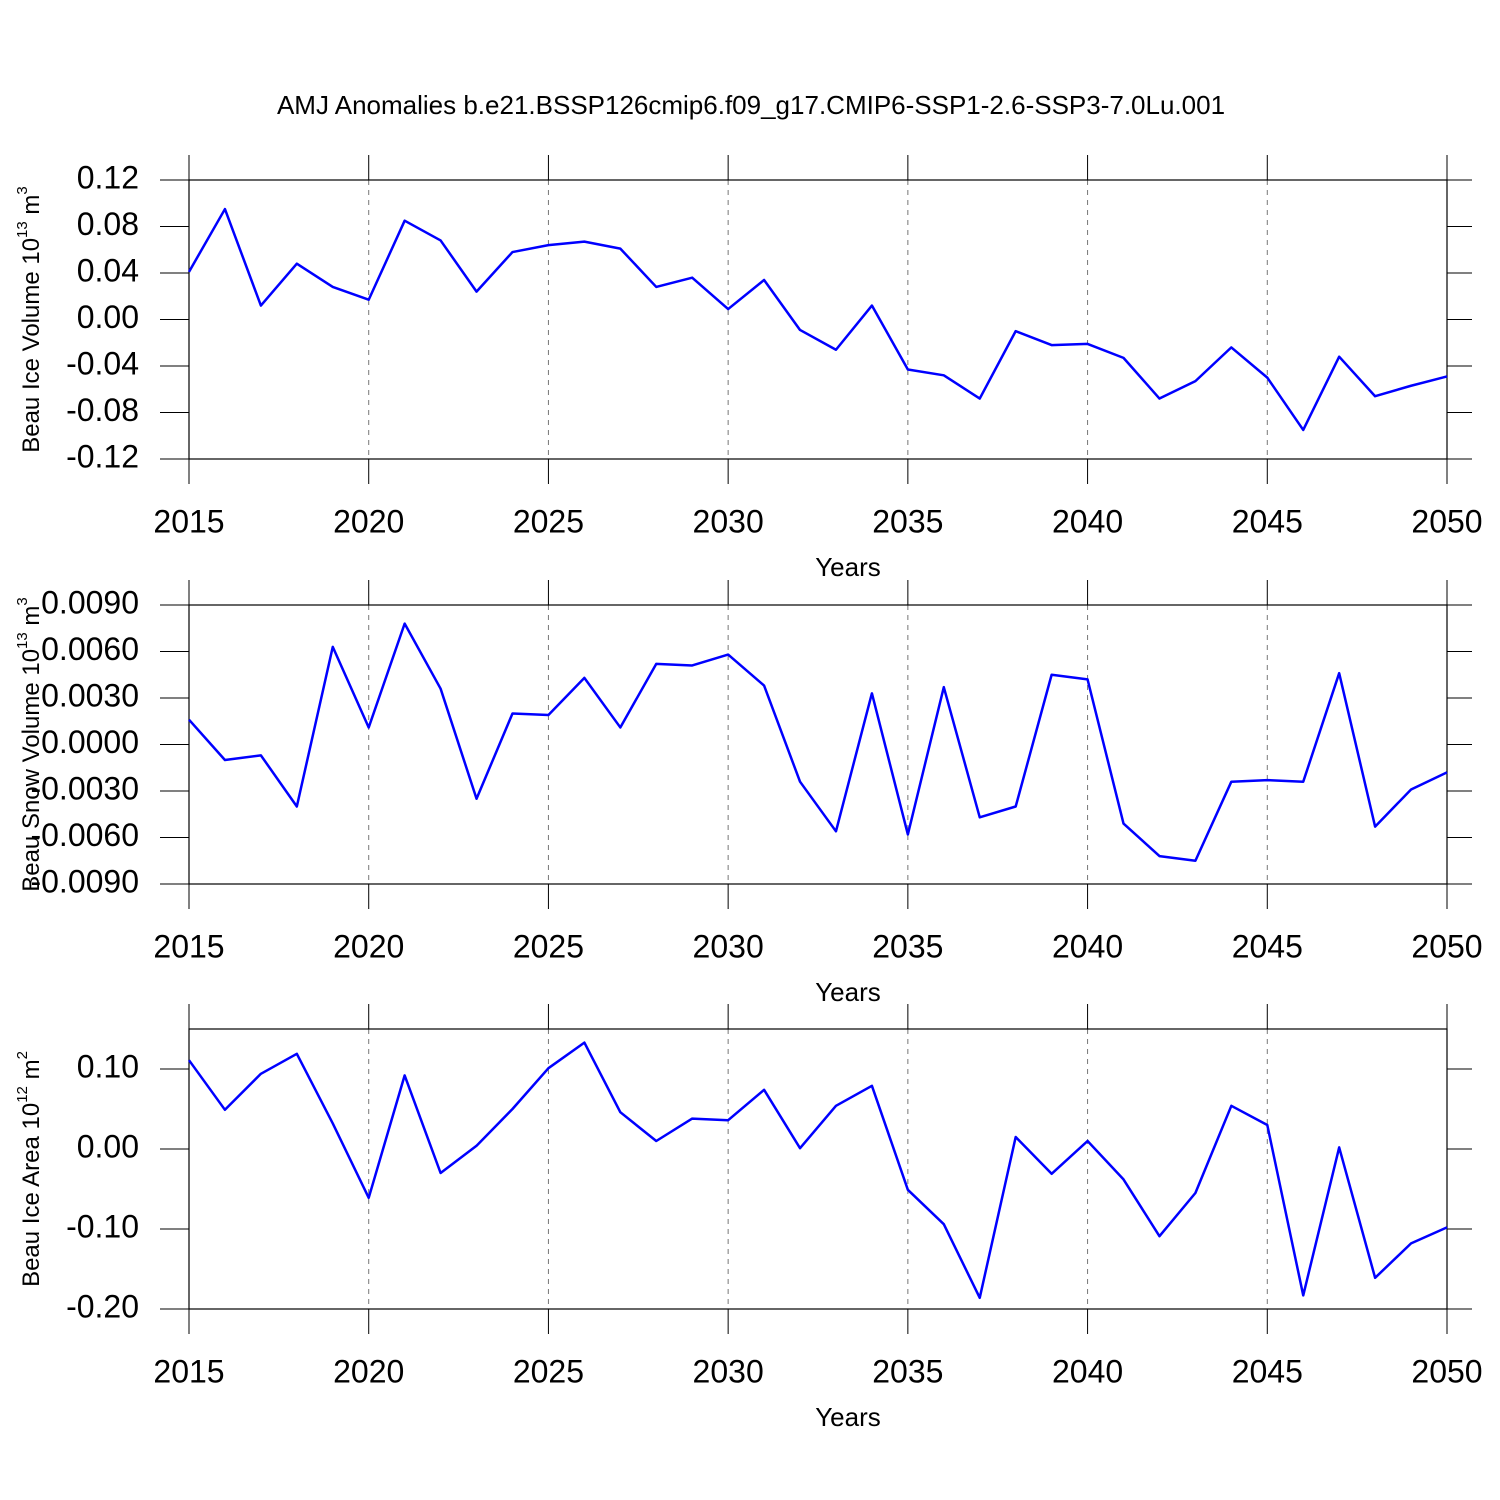 The width and height of the screenshot is (1500, 1500). What do you see at coordinates (102, 363) in the screenshot?
I see `y-tick-label: -0.04` at bounding box center [102, 363].